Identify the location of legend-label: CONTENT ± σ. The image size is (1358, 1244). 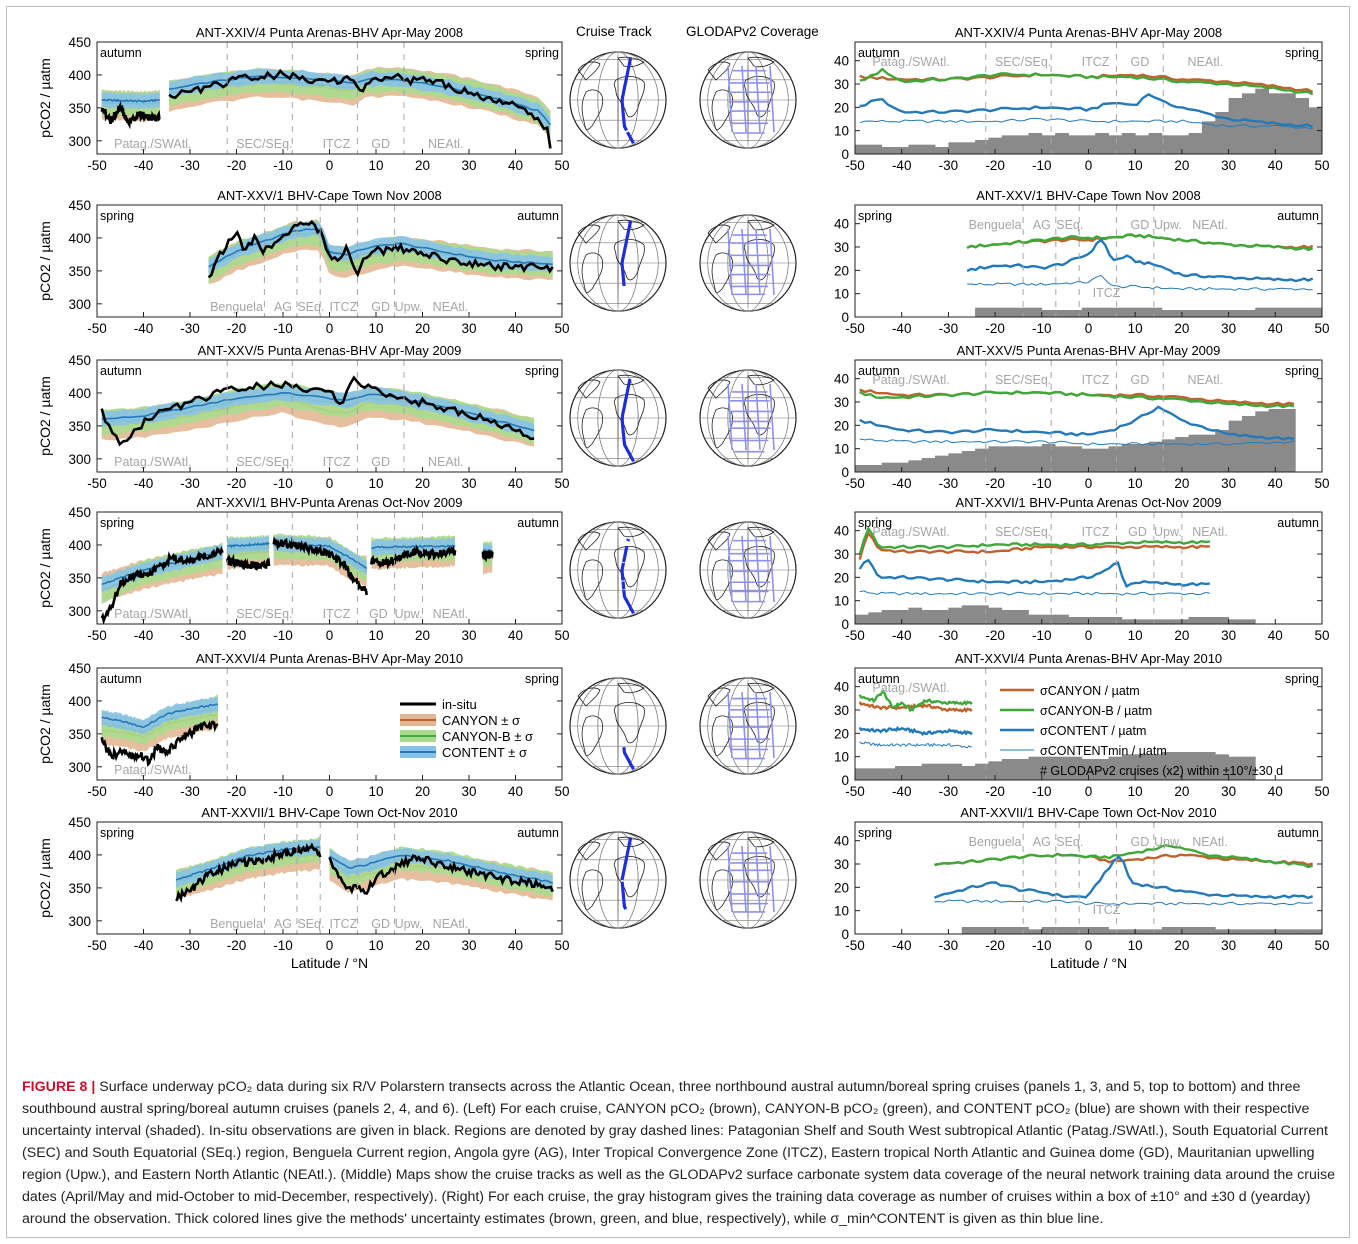
(484, 752).